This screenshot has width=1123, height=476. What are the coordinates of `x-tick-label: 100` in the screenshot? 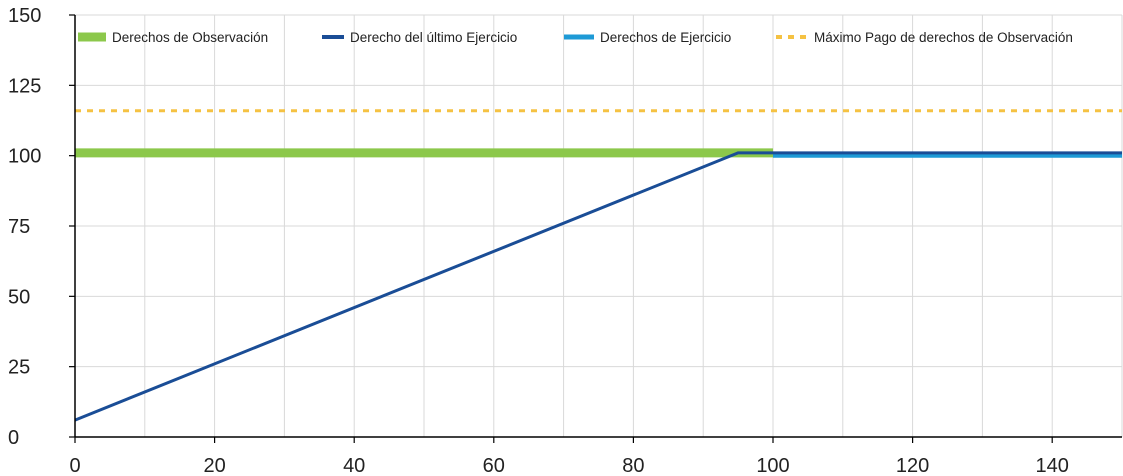 It's located at (772, 465).